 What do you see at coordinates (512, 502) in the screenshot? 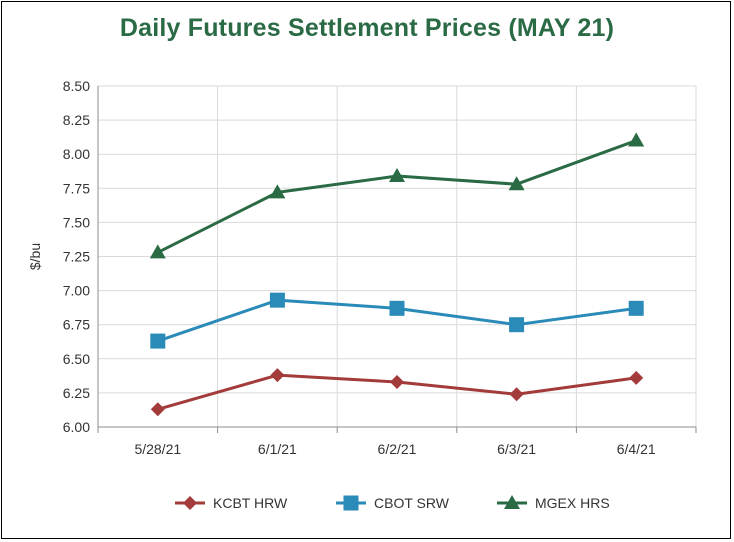
I see `legend-marker-mgex-hrs` at bounding box center [512, 502].